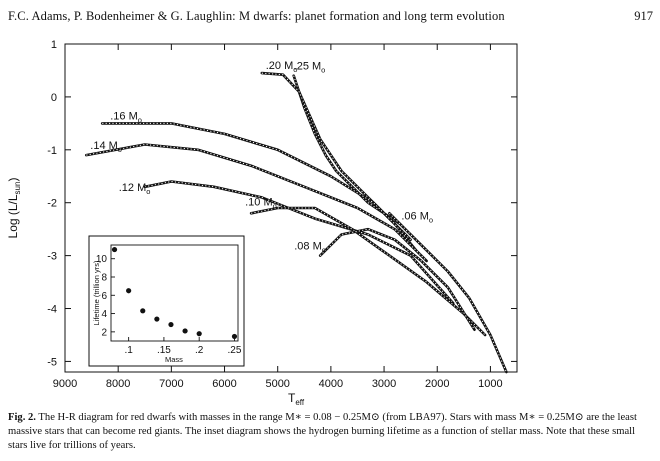 Image resolution: width=660 pixels, height=461 pixels. I want to click on y-tick-label: -3, so click(52, 257).